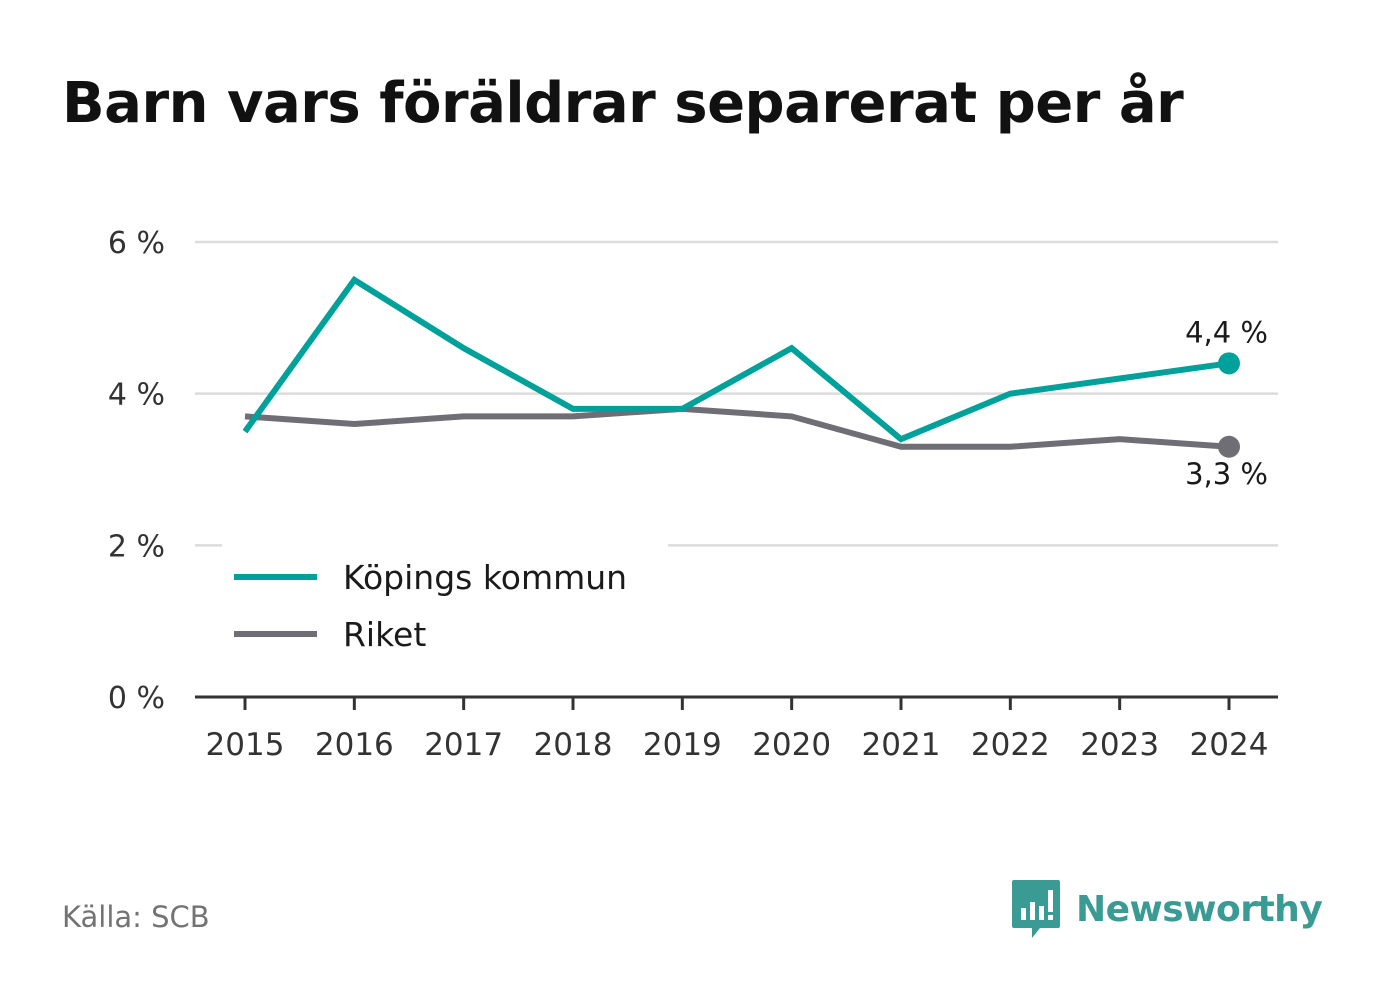 The height and width of the screenshot is (999, 1382). What do you see at coordinates (485, 577) in the screenshot?
I see `legend-label: Köpings kommun` at bounding box center [485, 577].